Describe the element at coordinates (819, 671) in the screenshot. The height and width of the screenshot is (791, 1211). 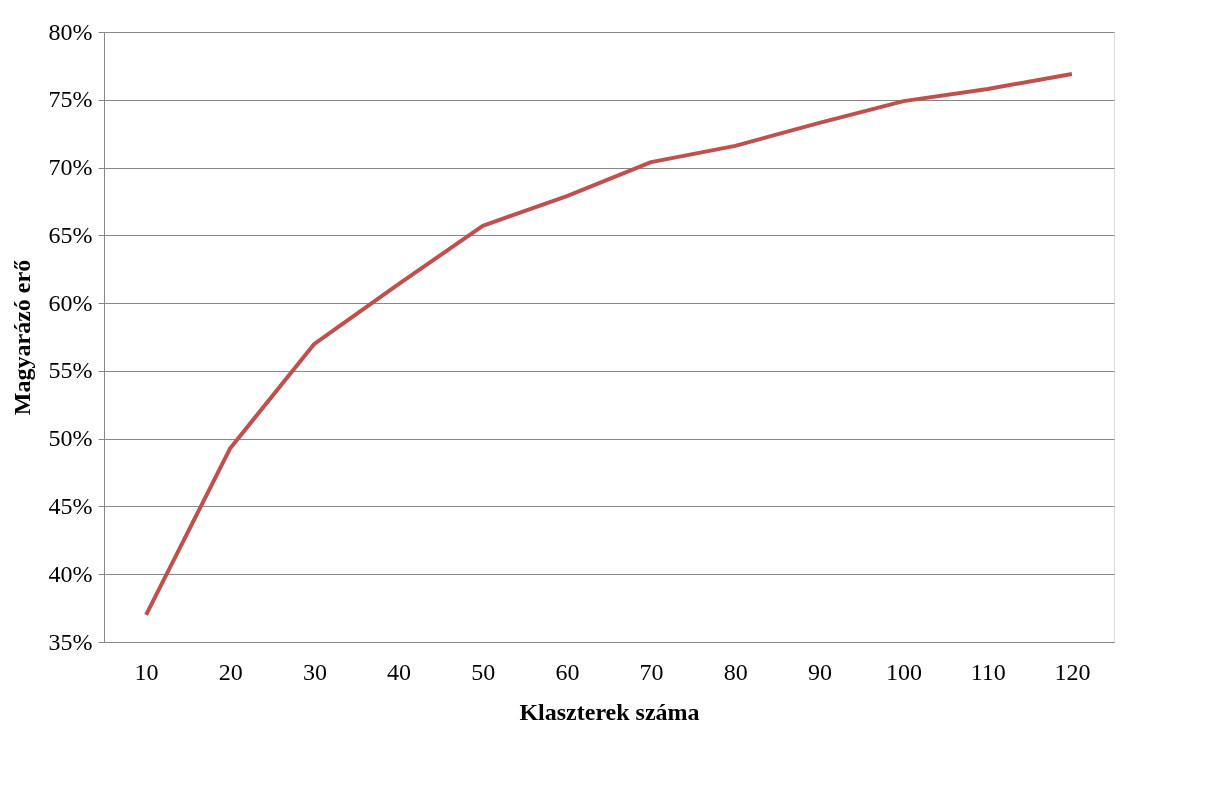
I see `x-tick-label: 90` at that location.